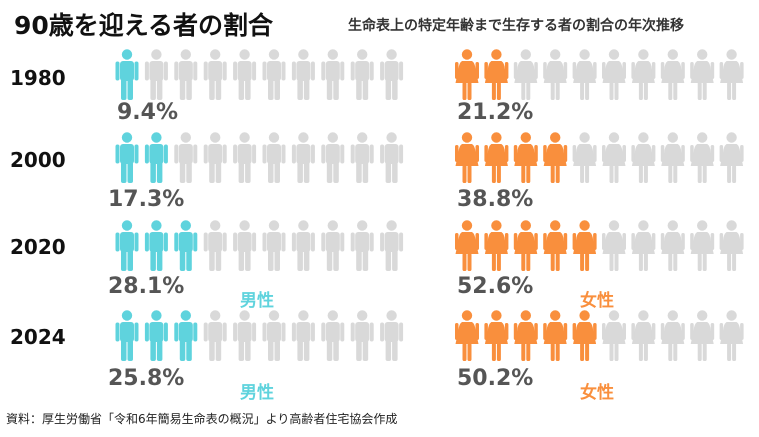  What do you see at coordinates (257, 301) in the screenshot?
I see `male-label-2020: 男性` at bounding box center [257, 301].